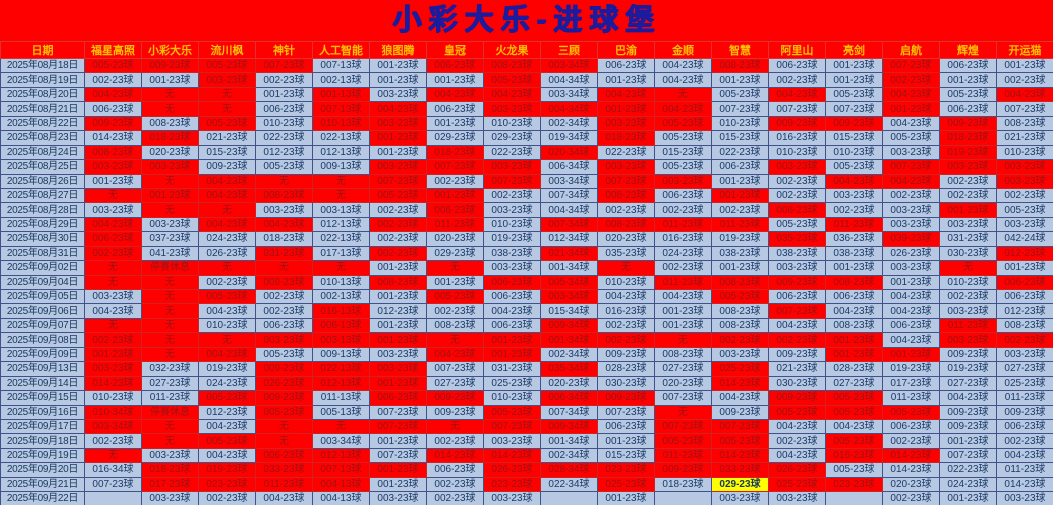  I want to click on result-cell: 017-13球, so click(341, 253).